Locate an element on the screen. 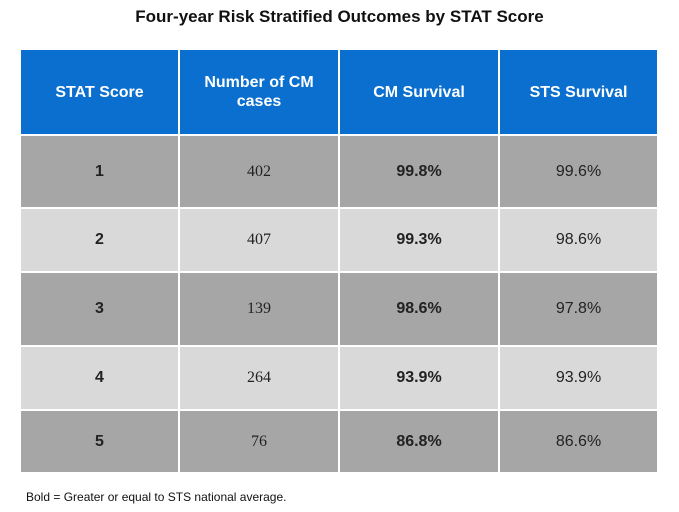 The image size is (679, 512). table-row: 4 264 93.9% 93.9% is located at coordinates (339, 378).